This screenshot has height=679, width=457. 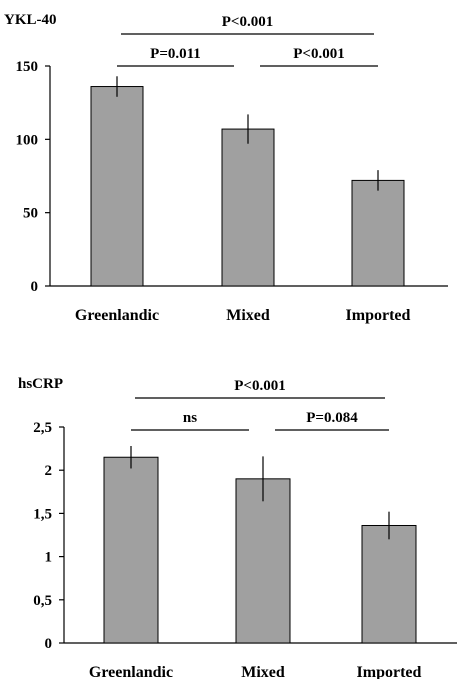 What do you see at coordinates (49, 644) in the screenshot?
I see `chart2-y-tick-label: 0` at bounding box center [49, 644].